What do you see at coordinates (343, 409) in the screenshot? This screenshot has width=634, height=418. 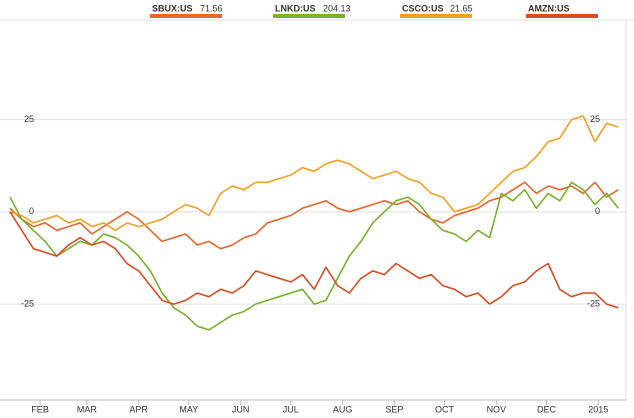 I see `x-tick-label: AUG` at bounding box center [343, 409].